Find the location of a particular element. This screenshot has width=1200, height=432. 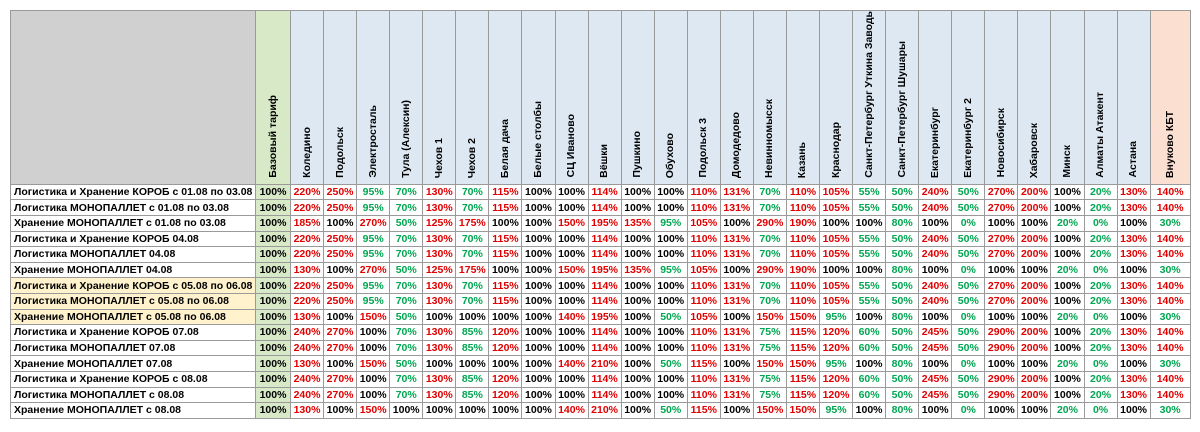

tariff-cell: 80% is located at coordinates (902, 270).